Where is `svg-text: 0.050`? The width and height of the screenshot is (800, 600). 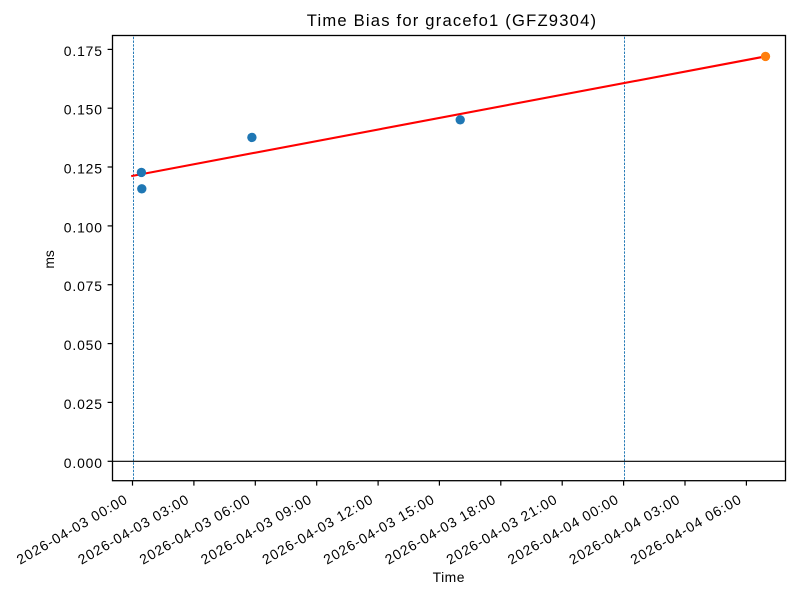 svg-text: 0.050 is located at coordinates (83, 345).